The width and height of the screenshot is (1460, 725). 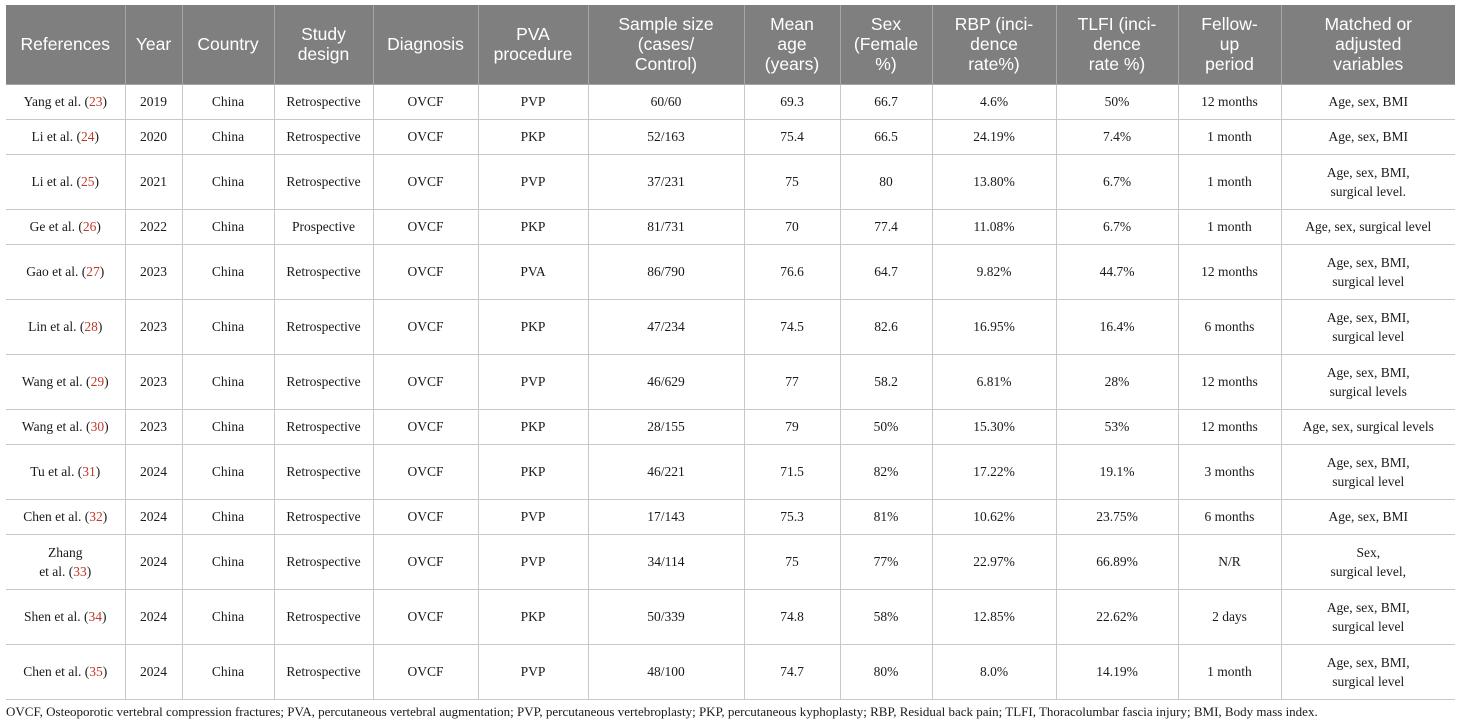 What do you see at coordinates (666, 44) in the screenshot?
I see `column-header-line: (cases/` at bounding box center [666, 44].